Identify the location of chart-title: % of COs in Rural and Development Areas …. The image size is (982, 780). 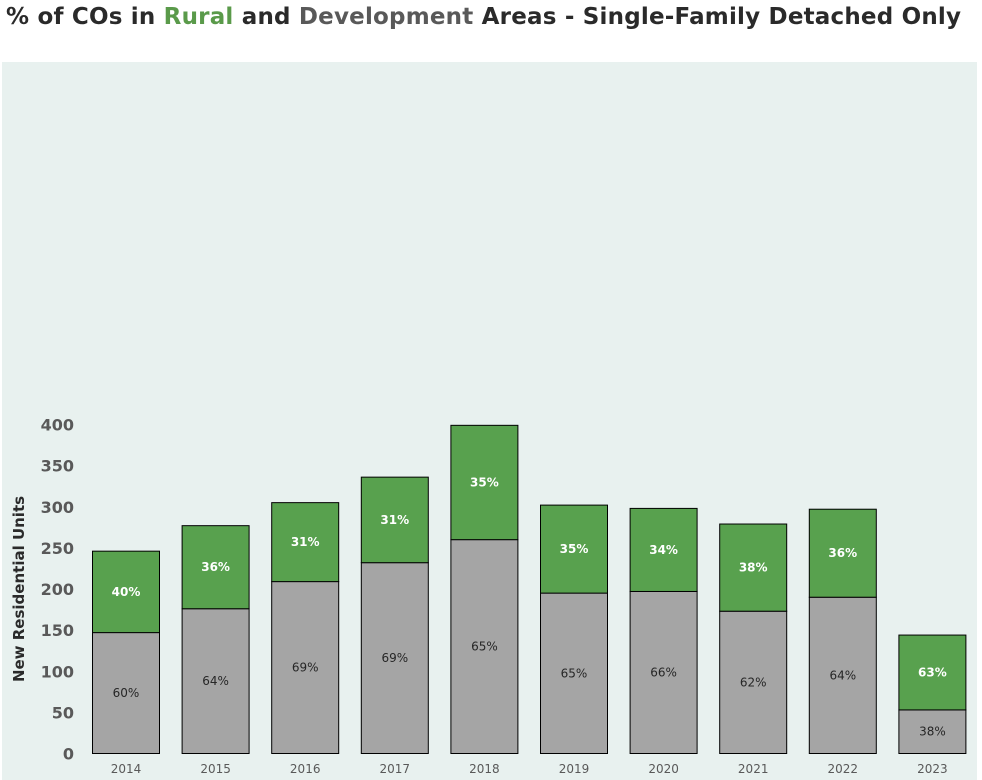
(483, 17).